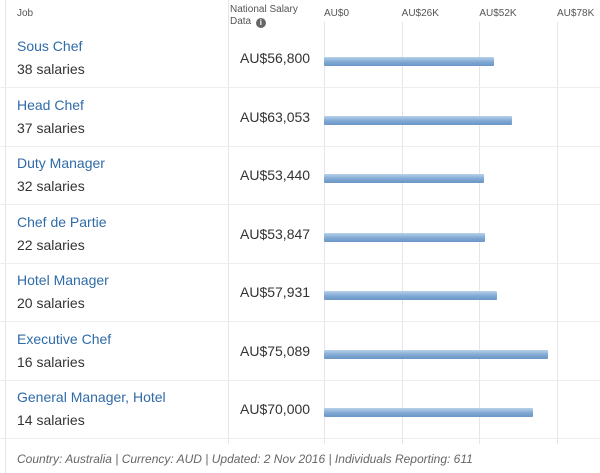  I want to click on salary-value-label: AU$63,053, so click(275, 116).